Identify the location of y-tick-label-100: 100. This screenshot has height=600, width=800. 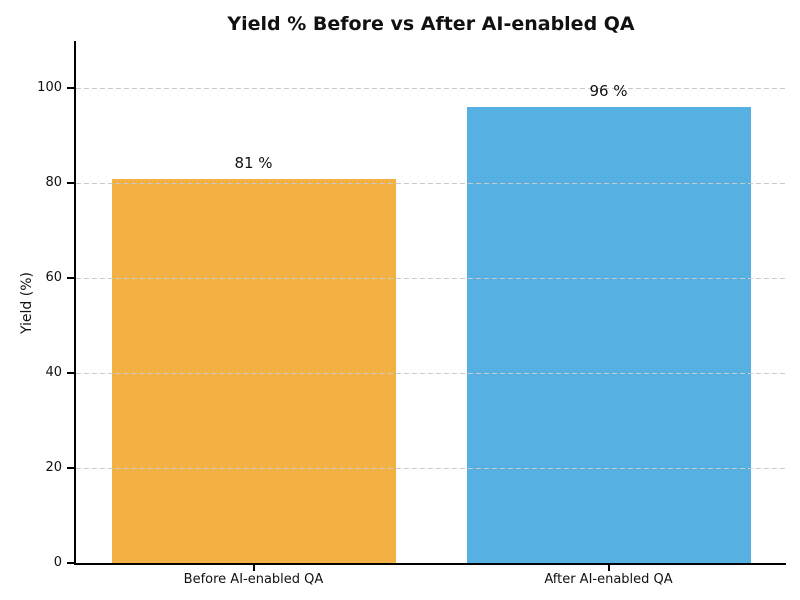
(49, 88).